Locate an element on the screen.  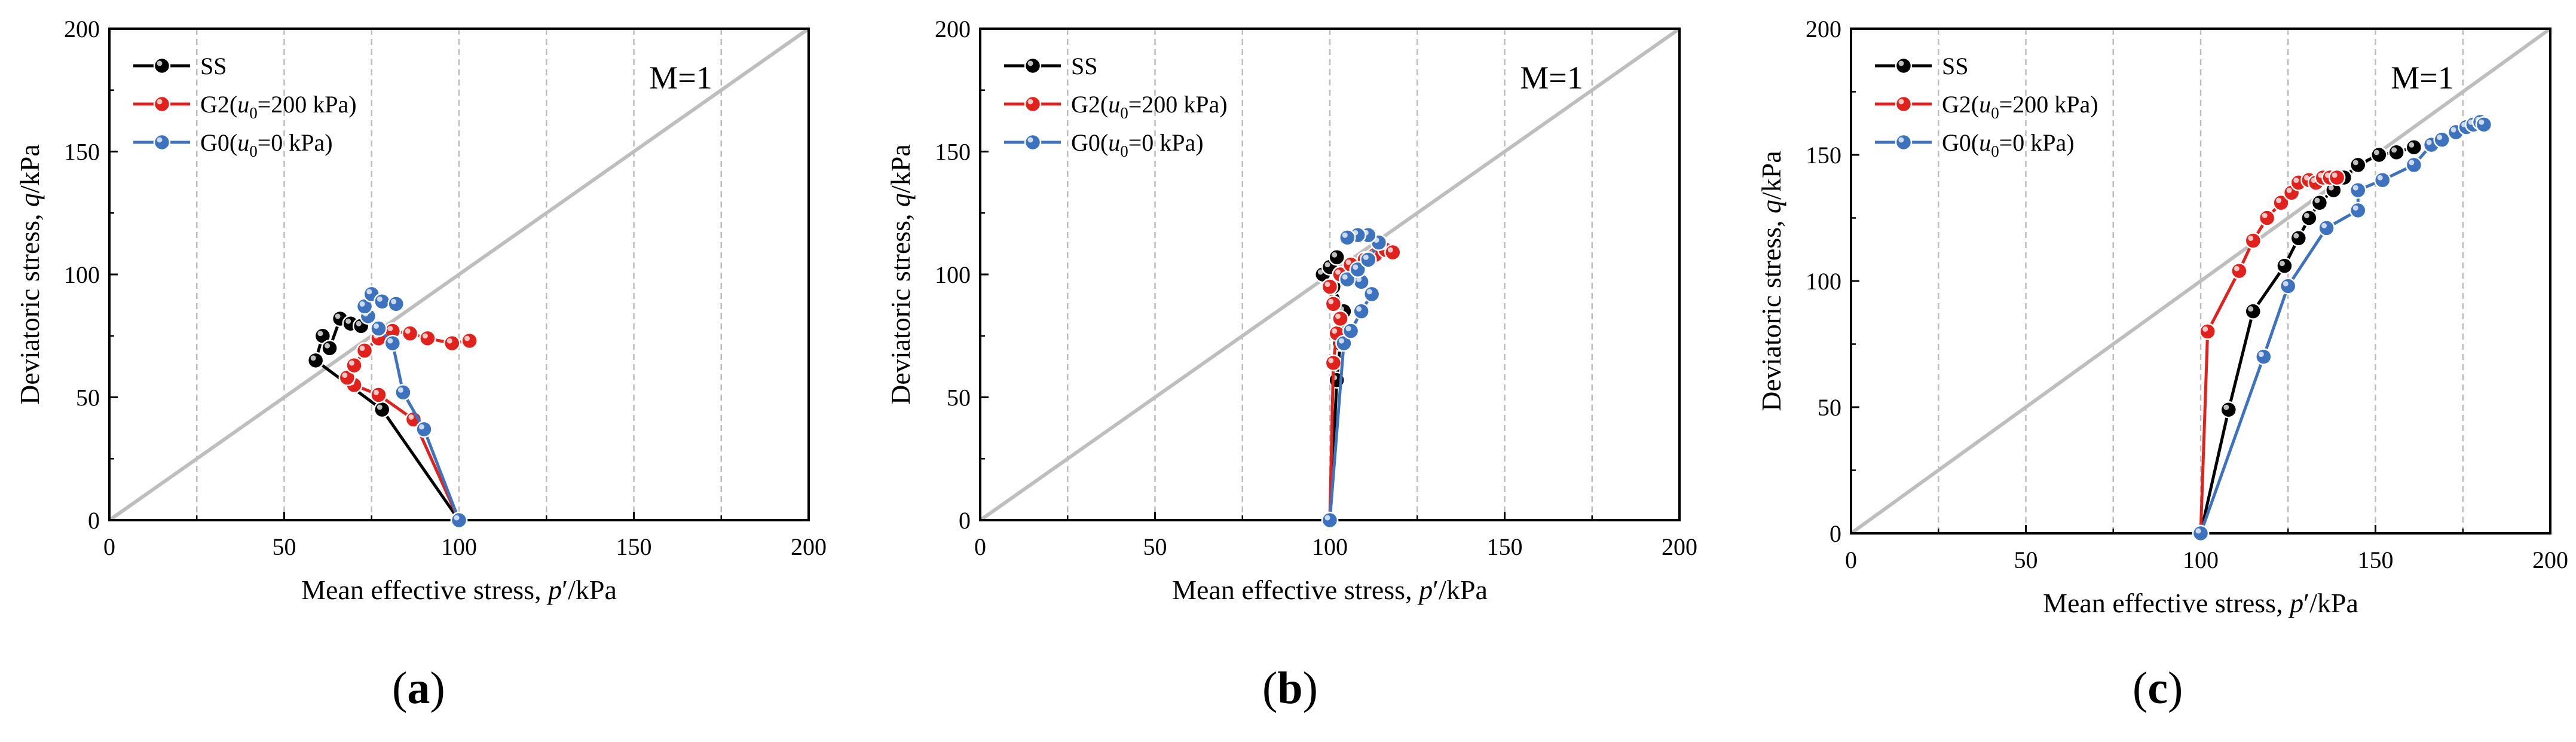
caption-c: (c) is located at coordinates (2158, 688).